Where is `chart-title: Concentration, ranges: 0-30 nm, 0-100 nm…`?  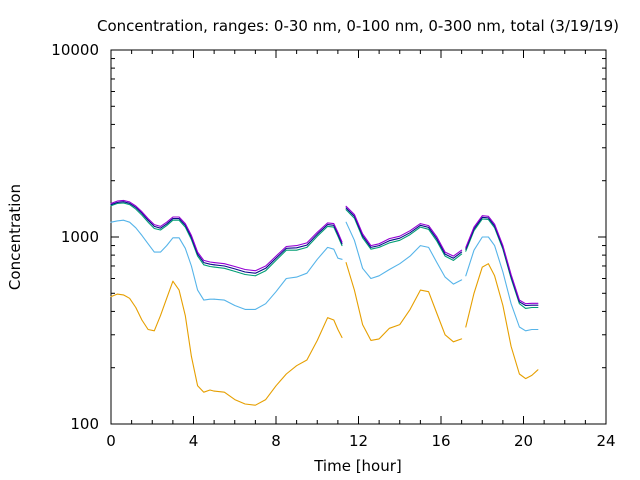 chart-title: Concentration, ranges: 0-30 nm, 0-100 nm… is located at coordinates (358, 26).